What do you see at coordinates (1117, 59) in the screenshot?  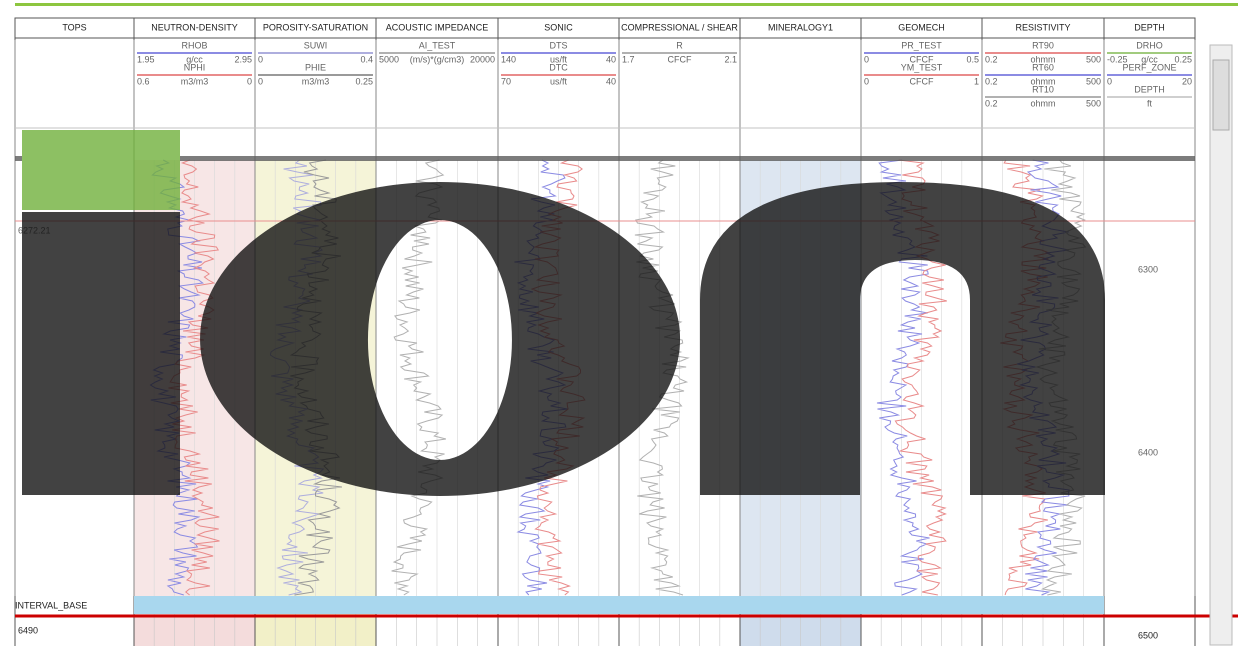 I see `curve-min: -0.25` at bounding box center [1117, 59].